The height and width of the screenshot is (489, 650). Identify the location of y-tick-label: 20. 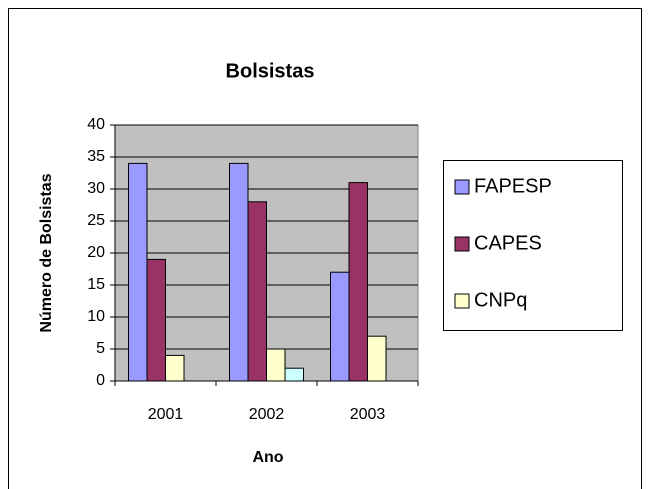
(96, 252).